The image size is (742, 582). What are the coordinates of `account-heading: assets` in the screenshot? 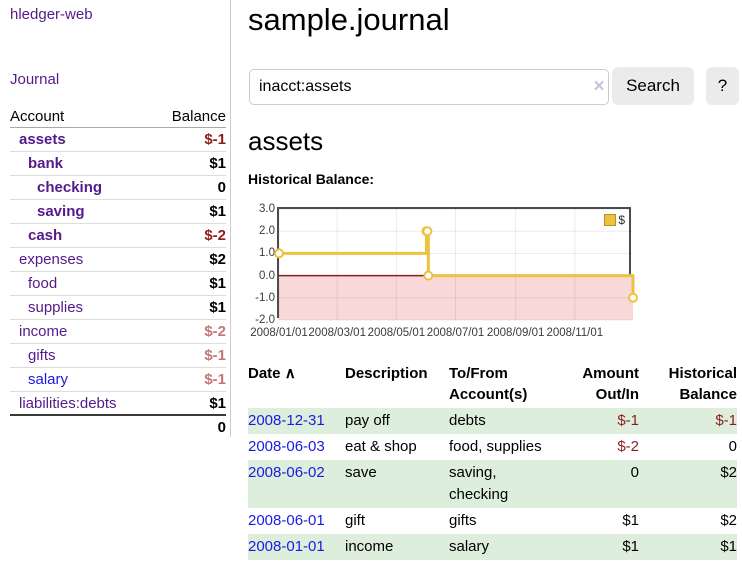 It's located at (286, 141).